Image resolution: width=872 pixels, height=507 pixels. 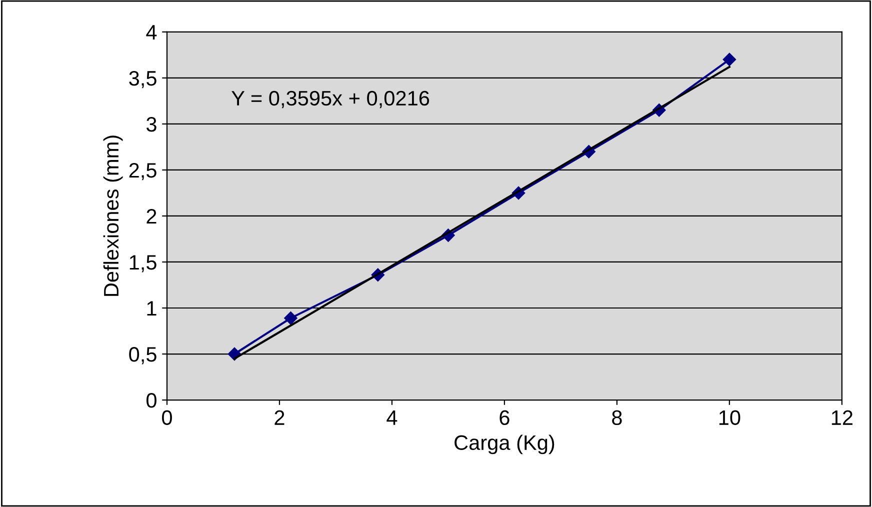 What do you see at coordinates (504, 444) in the screenshot?
I see `x-axis-title: Carga (Kg)` at bounding box center [504, 444].